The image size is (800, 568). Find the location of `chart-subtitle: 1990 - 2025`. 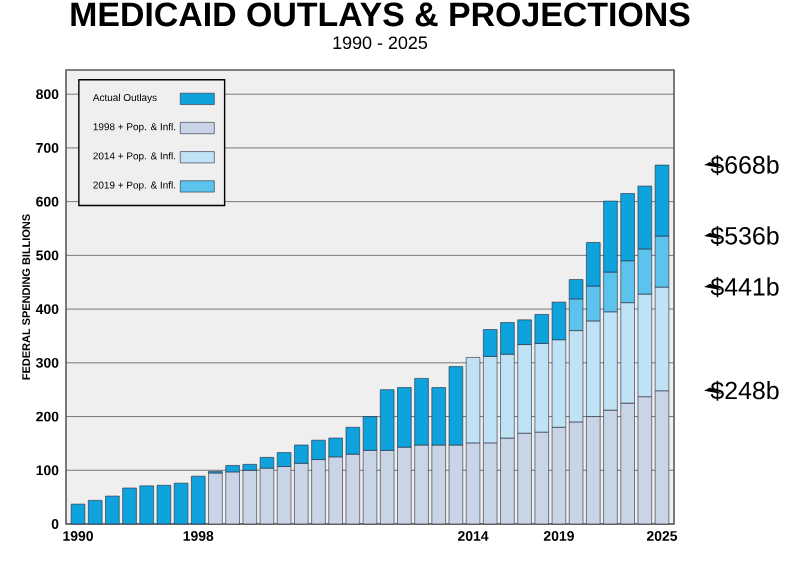

chart-subtitle: 1990 - 2025 is located at coordinates (380, 43).